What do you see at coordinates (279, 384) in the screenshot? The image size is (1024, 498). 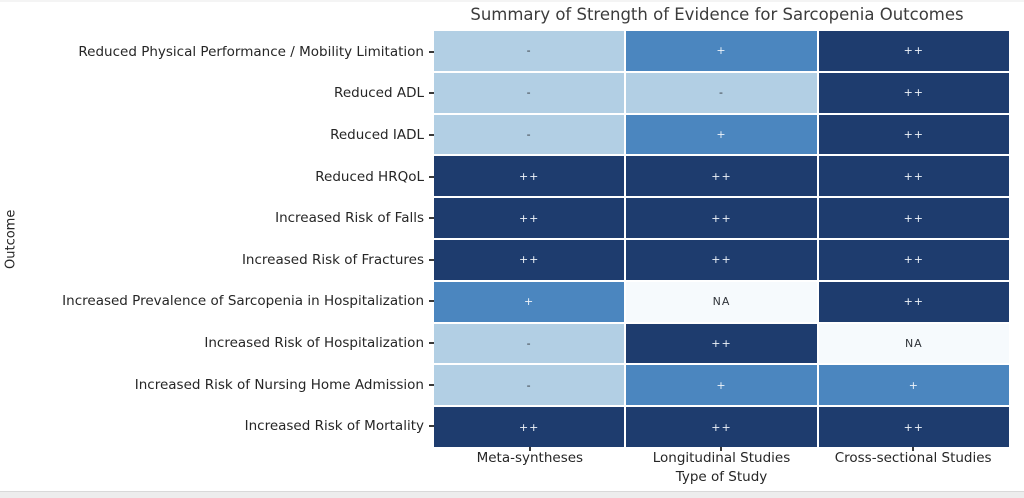 I see `row-label-text: Increased Risk of Nursing Home Admission` at bounding box center [279, 384].